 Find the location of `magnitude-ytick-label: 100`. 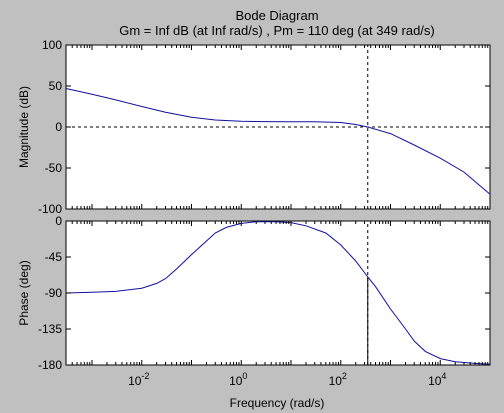

magnitude-ytick-label: 100 is located at coordinates (52, 45).